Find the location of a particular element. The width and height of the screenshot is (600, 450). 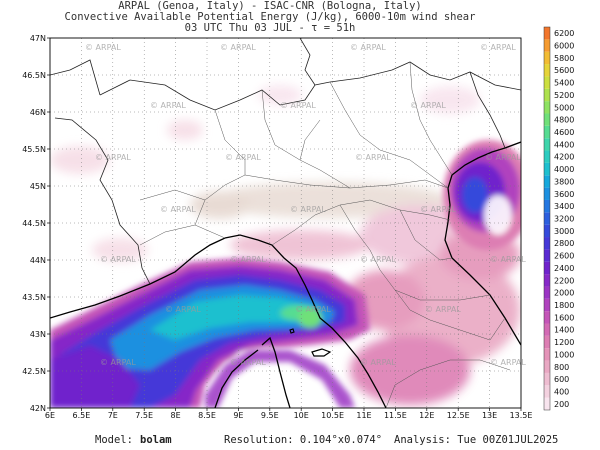

model-value: bolam is located at coordinates (156, 440).